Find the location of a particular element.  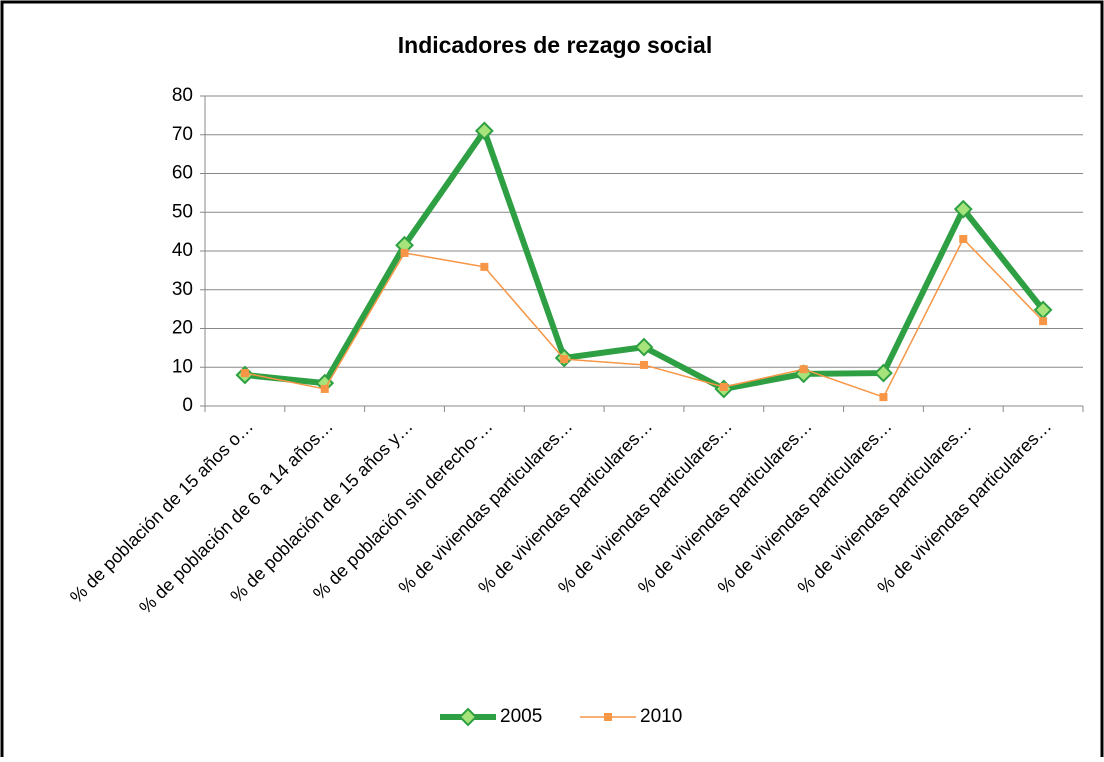

chart-title: Indicadores de rezago social is located at coordinates (555, 45).